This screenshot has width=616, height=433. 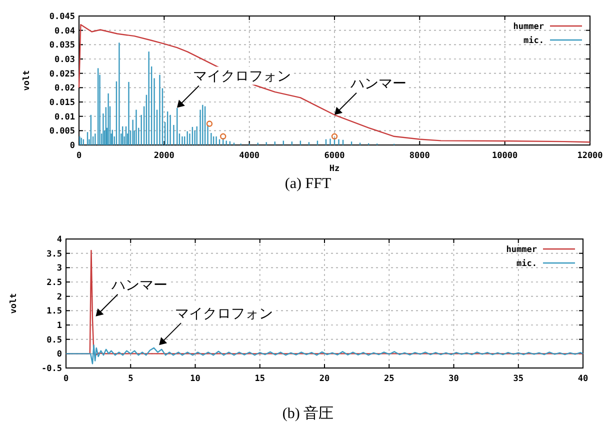 What do you see at coordinates (62, 17) in the screenshot?
I see `y-tick-label: 0.045` at bounding box center [62, 17].